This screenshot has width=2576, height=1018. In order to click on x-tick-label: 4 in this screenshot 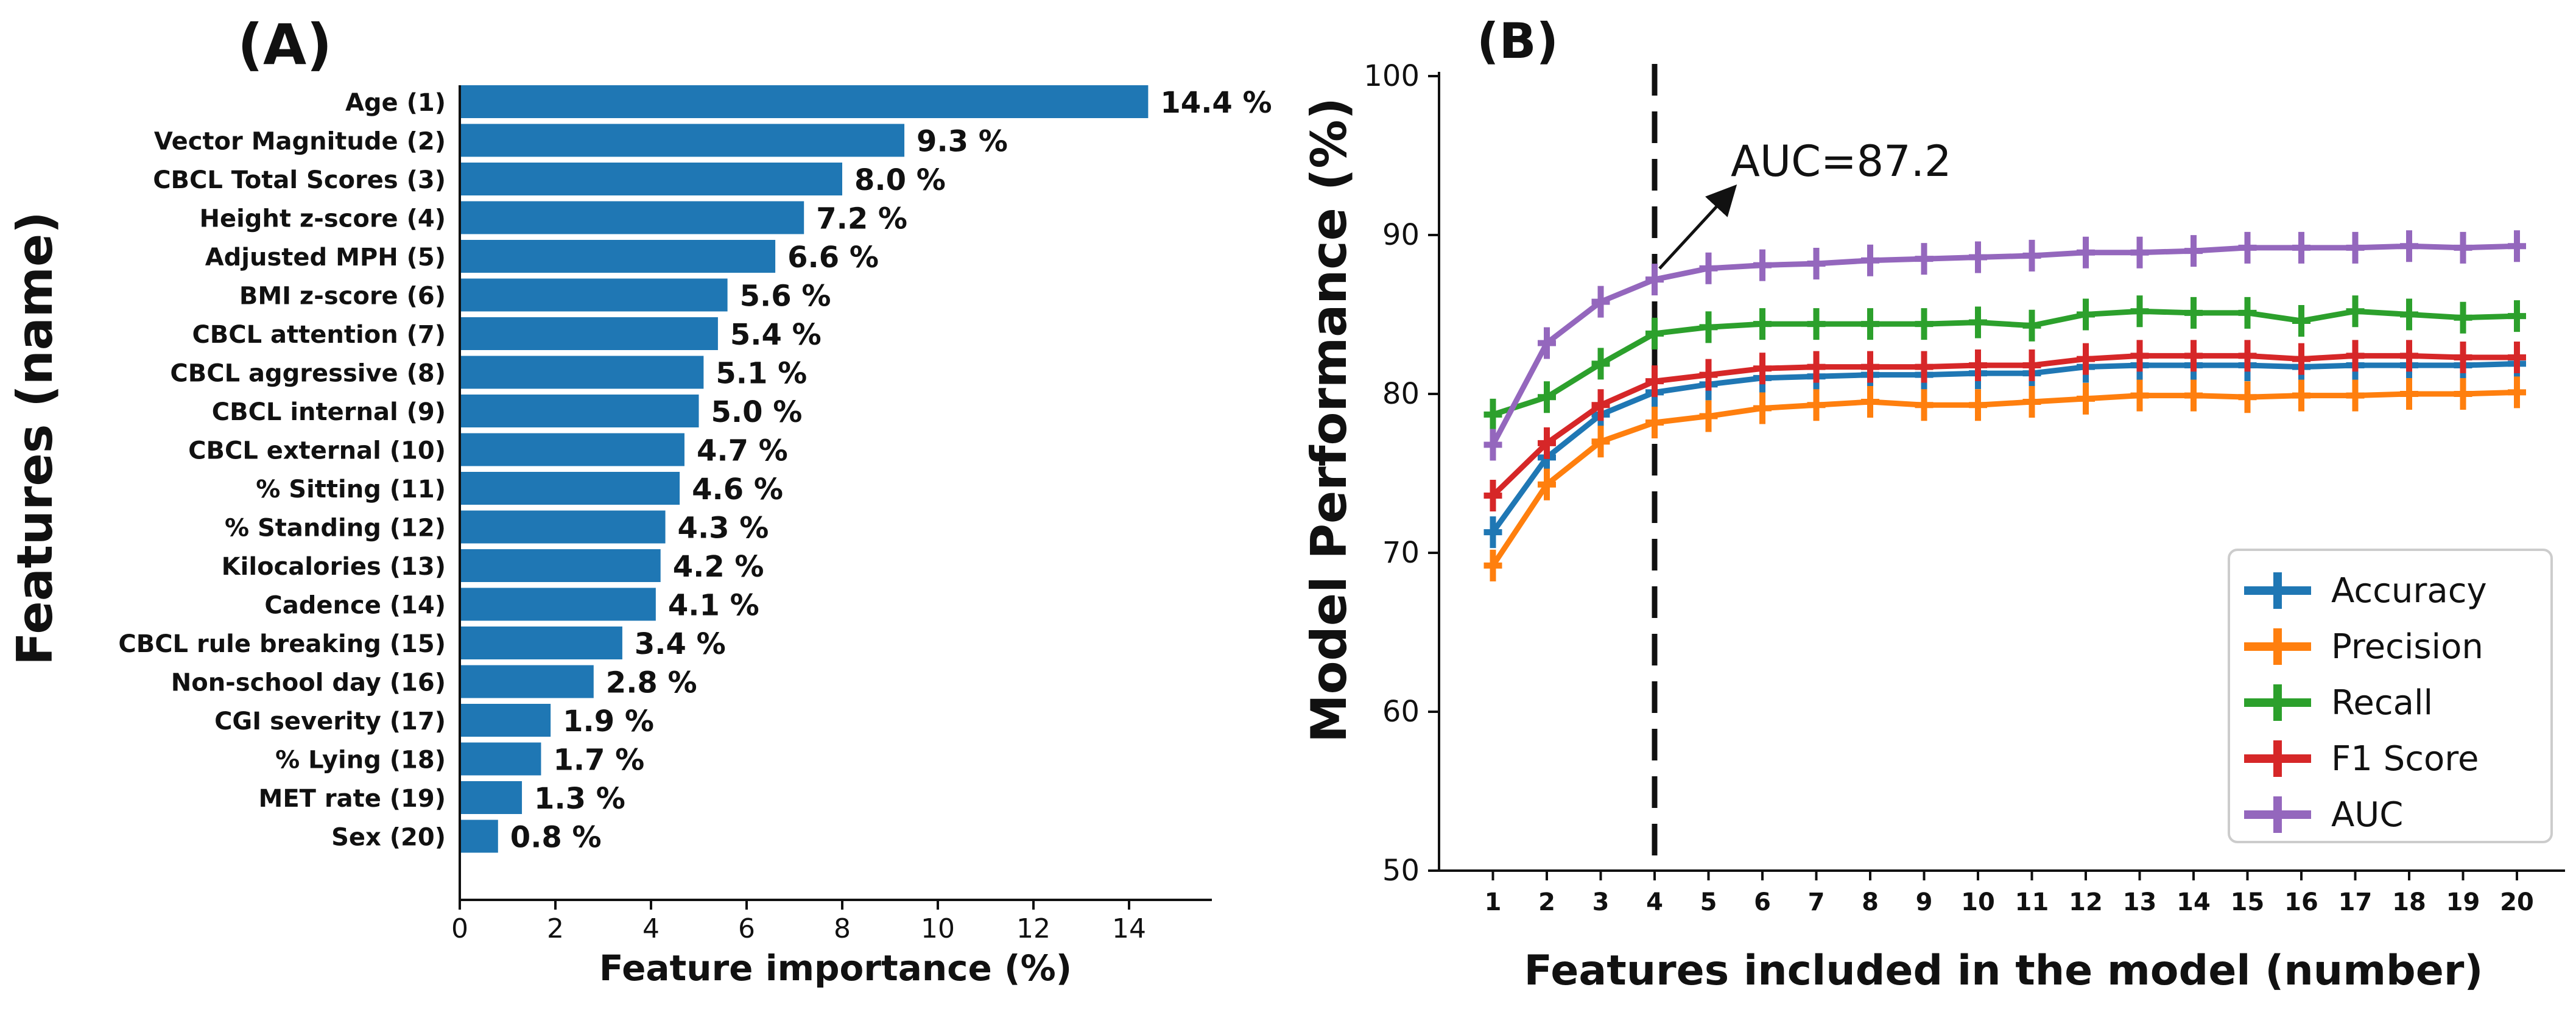, I will do `click(651, 928)`.